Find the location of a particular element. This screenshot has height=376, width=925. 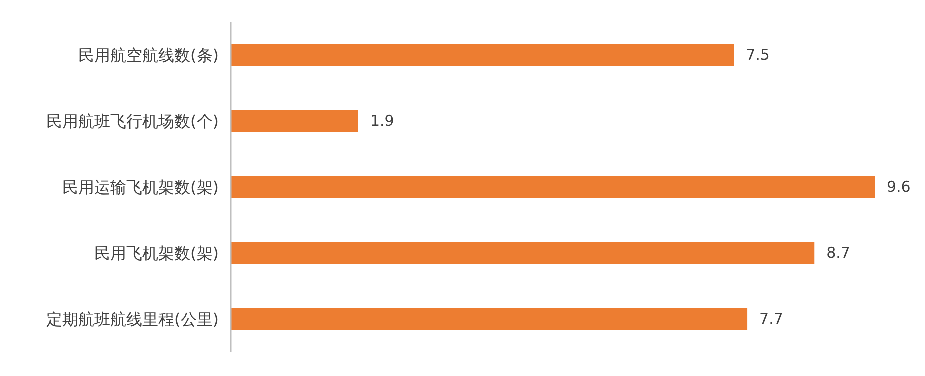

data-label: 9.6 is located at coordinates (899, 187).